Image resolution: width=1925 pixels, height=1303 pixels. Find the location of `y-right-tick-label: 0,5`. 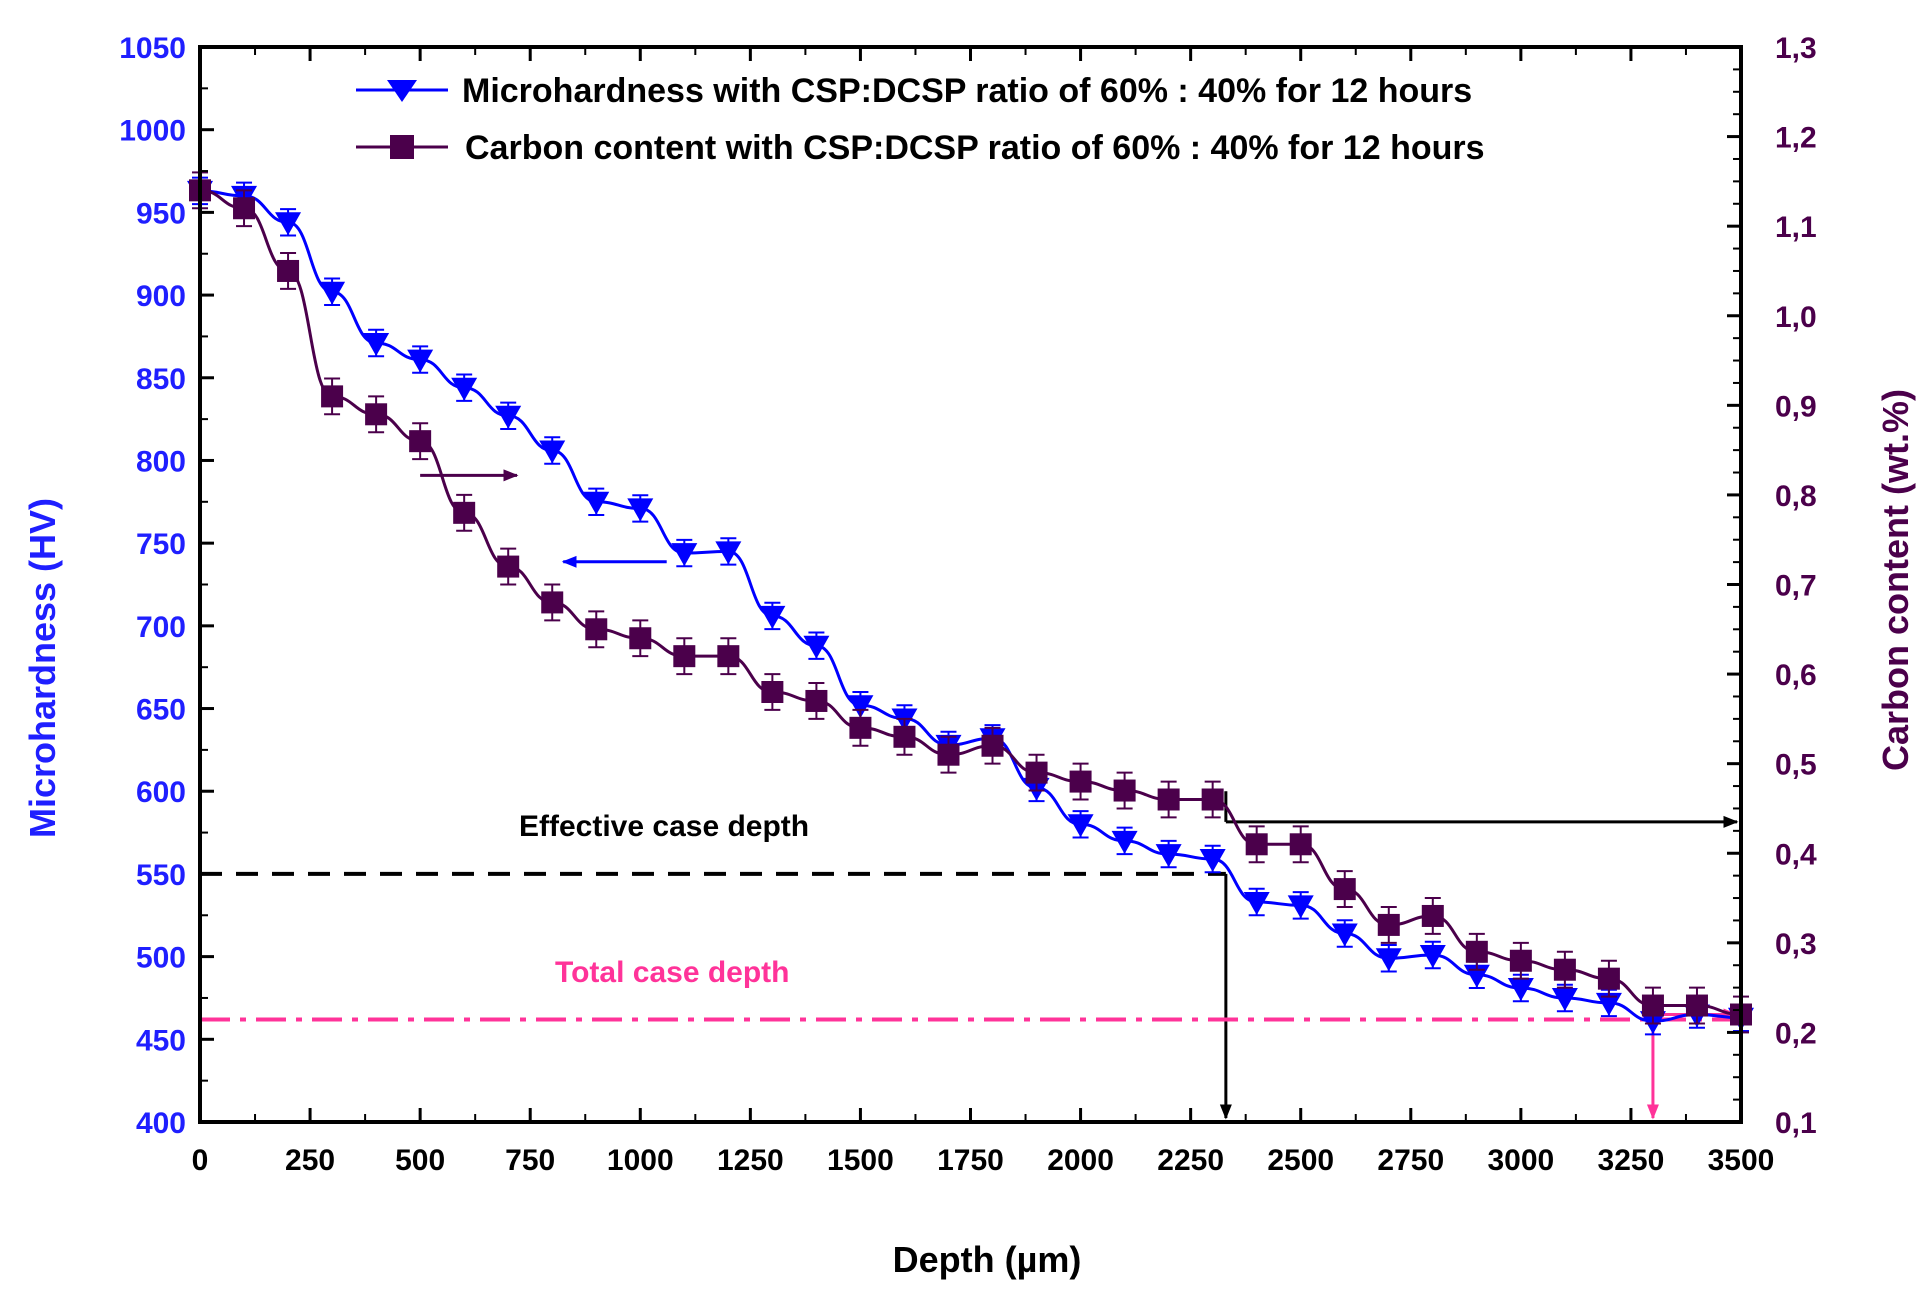

y-right-tick-label: 0,5 is located at coordinates (1796, 765).